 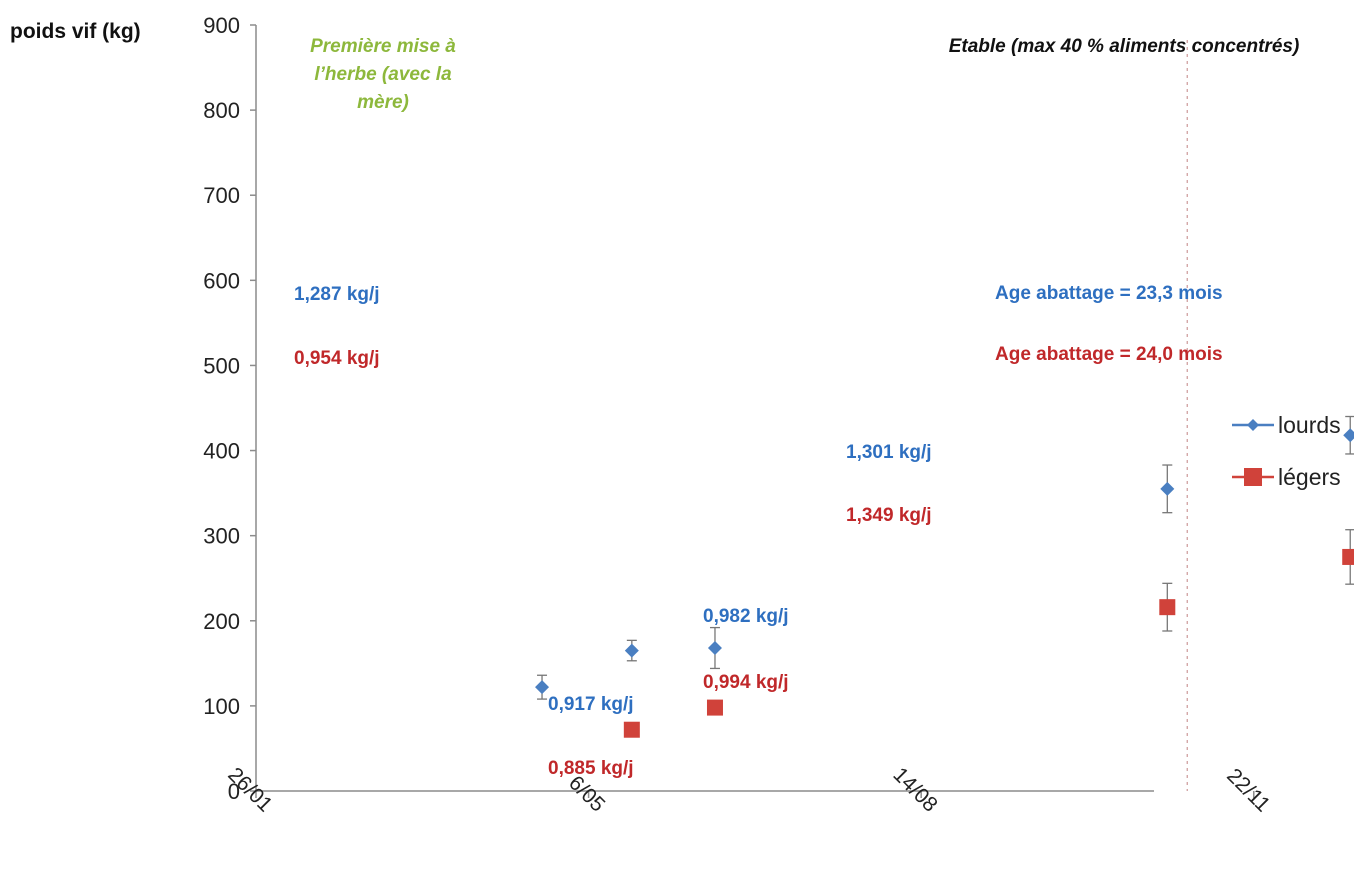 What do you see at coordinates (234, 791) in the screenshot?
I see `y-tick-label: 0` at bounding box center [234, 791].